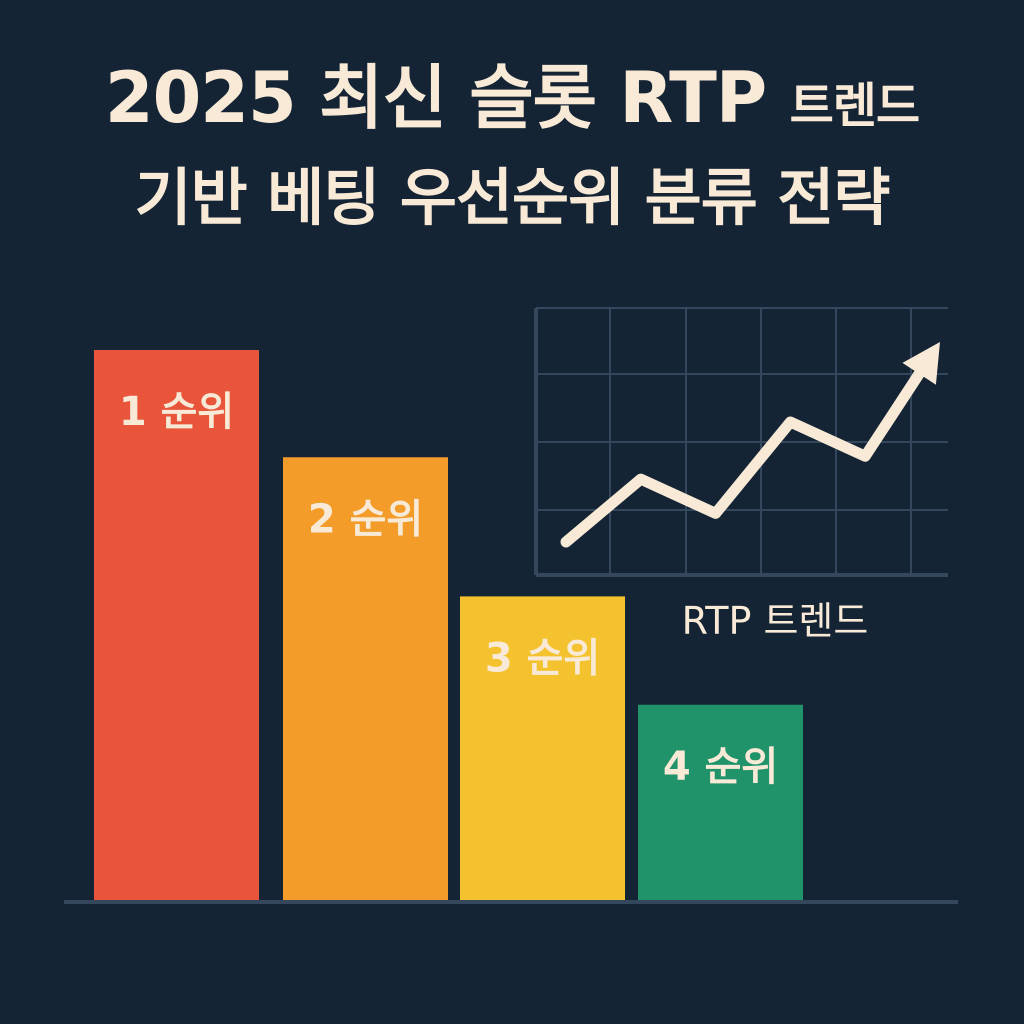  What do you see at coordinates (365, 519) in the screenshot?
I see `bar-label-2: 2 순위` at bounding box center [365, 519].